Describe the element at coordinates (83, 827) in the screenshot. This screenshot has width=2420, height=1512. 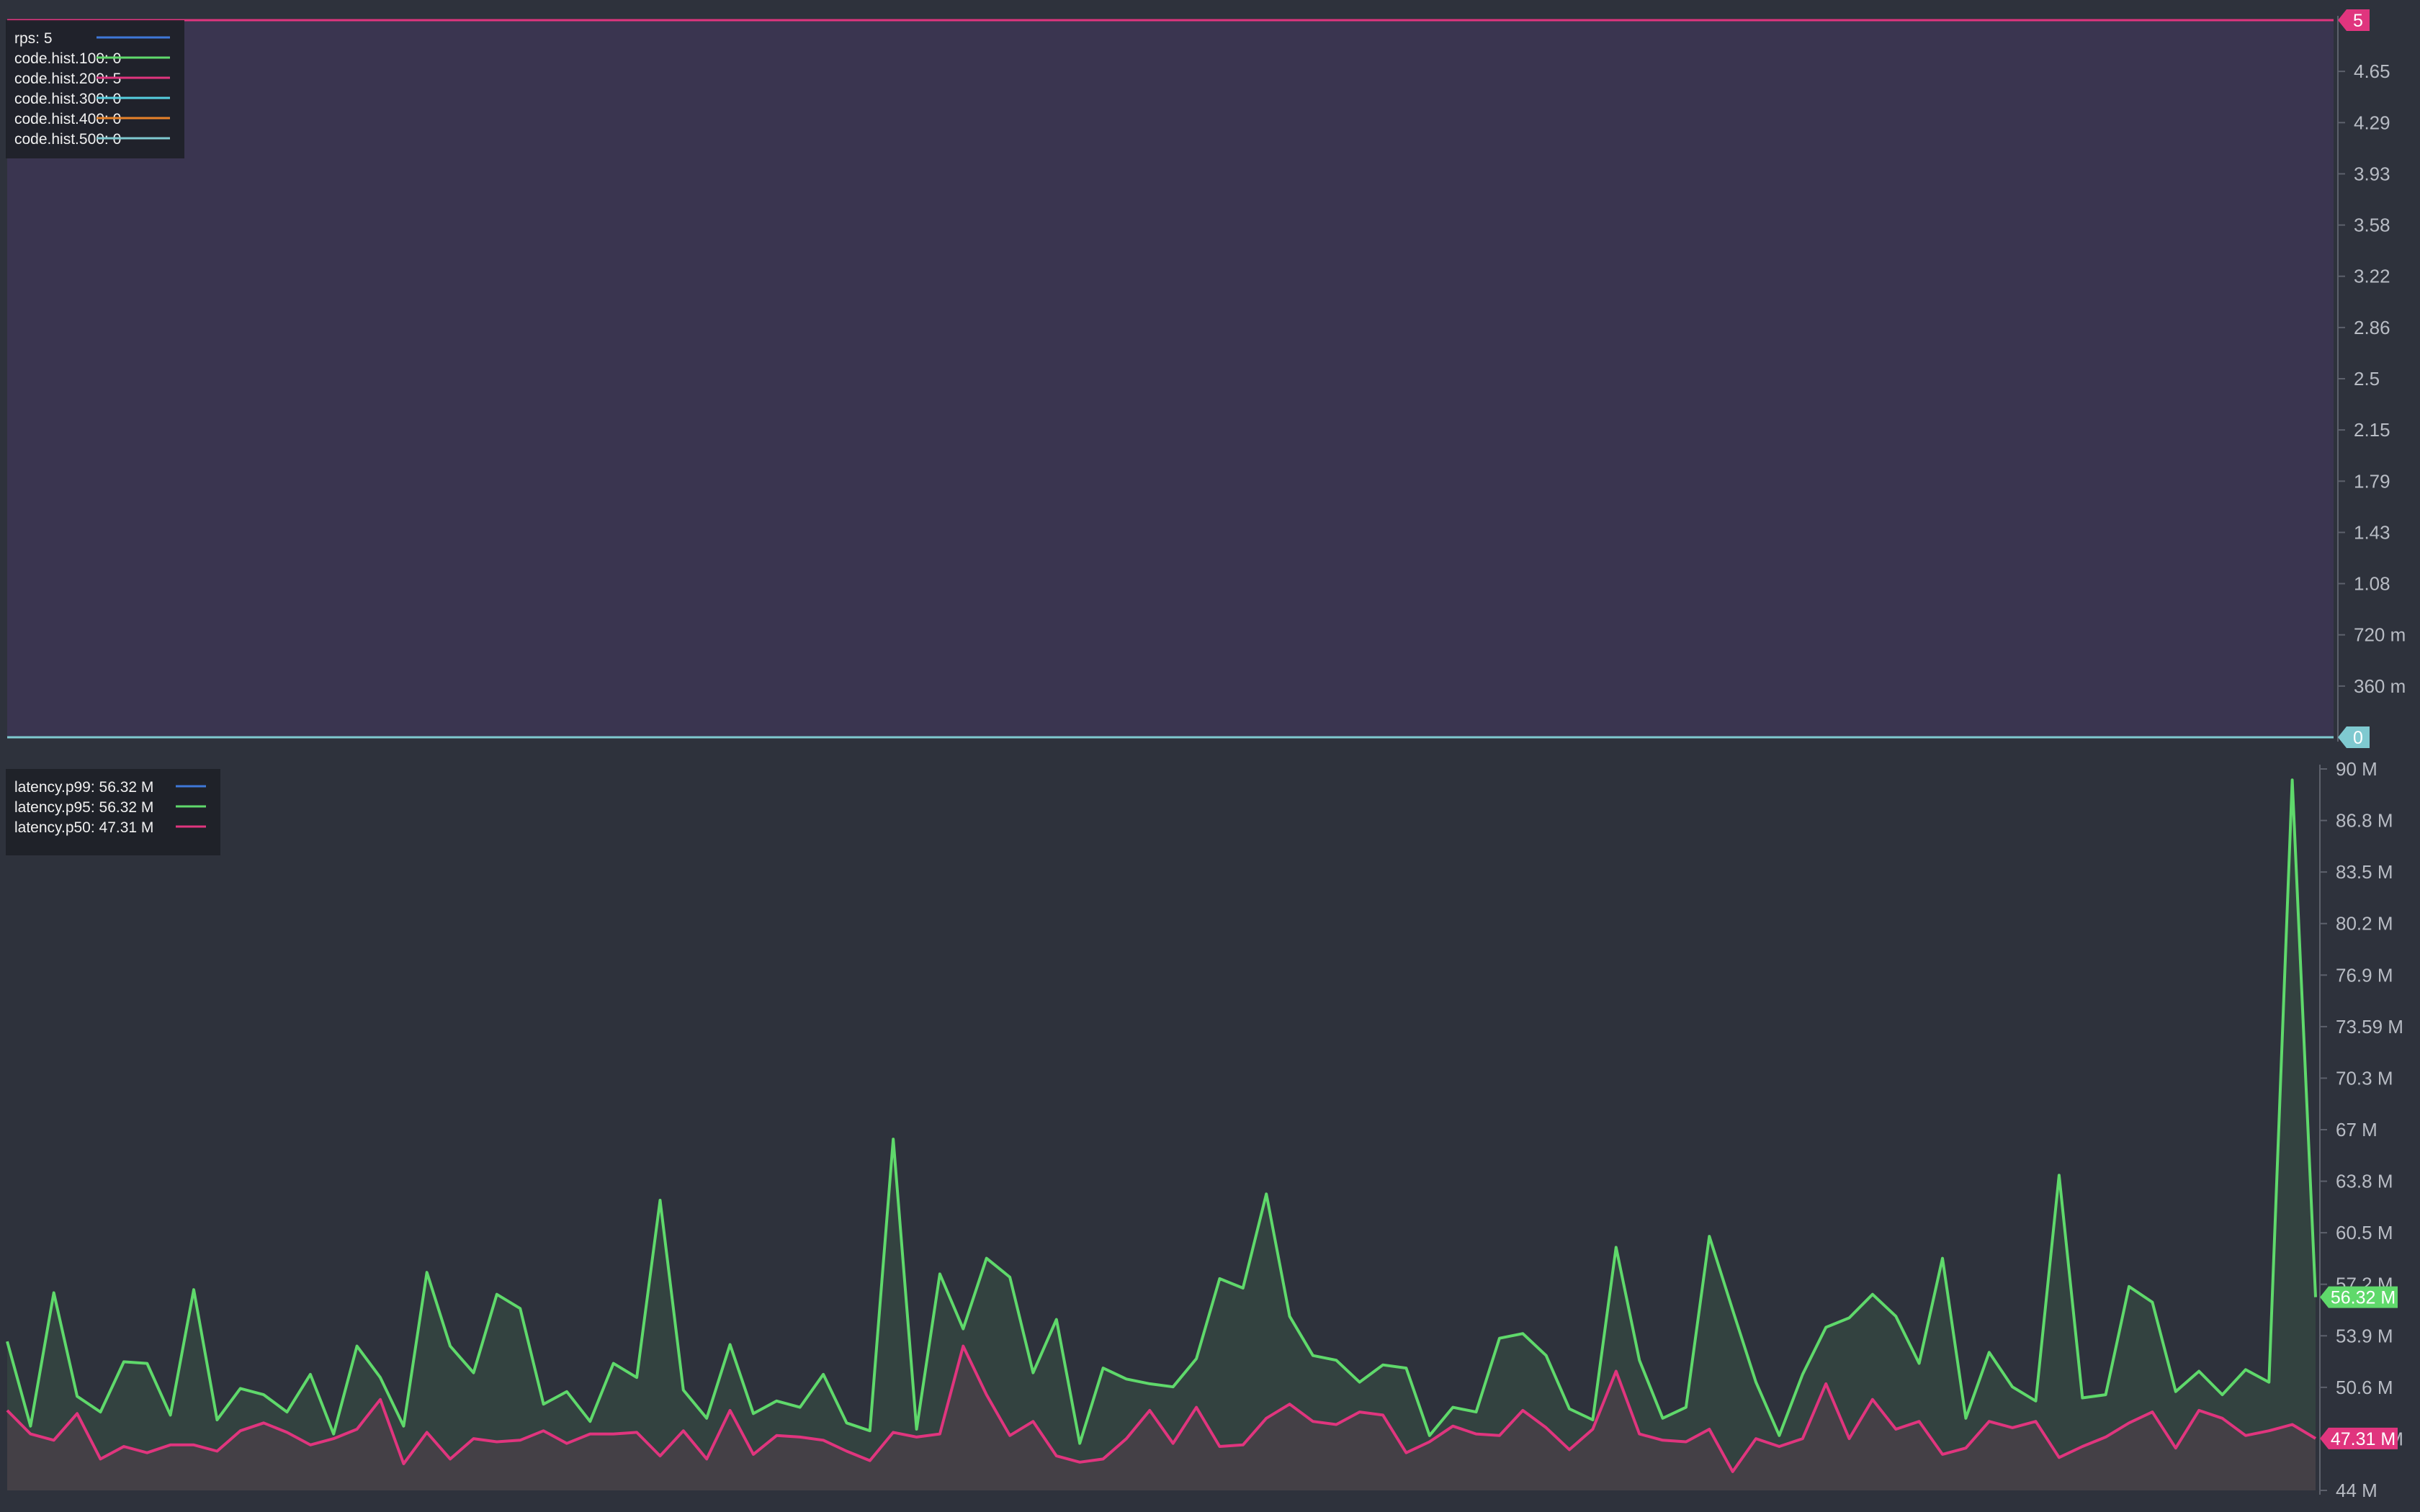
I see `legend-label: latency.p50: 47.31 M` at that location.